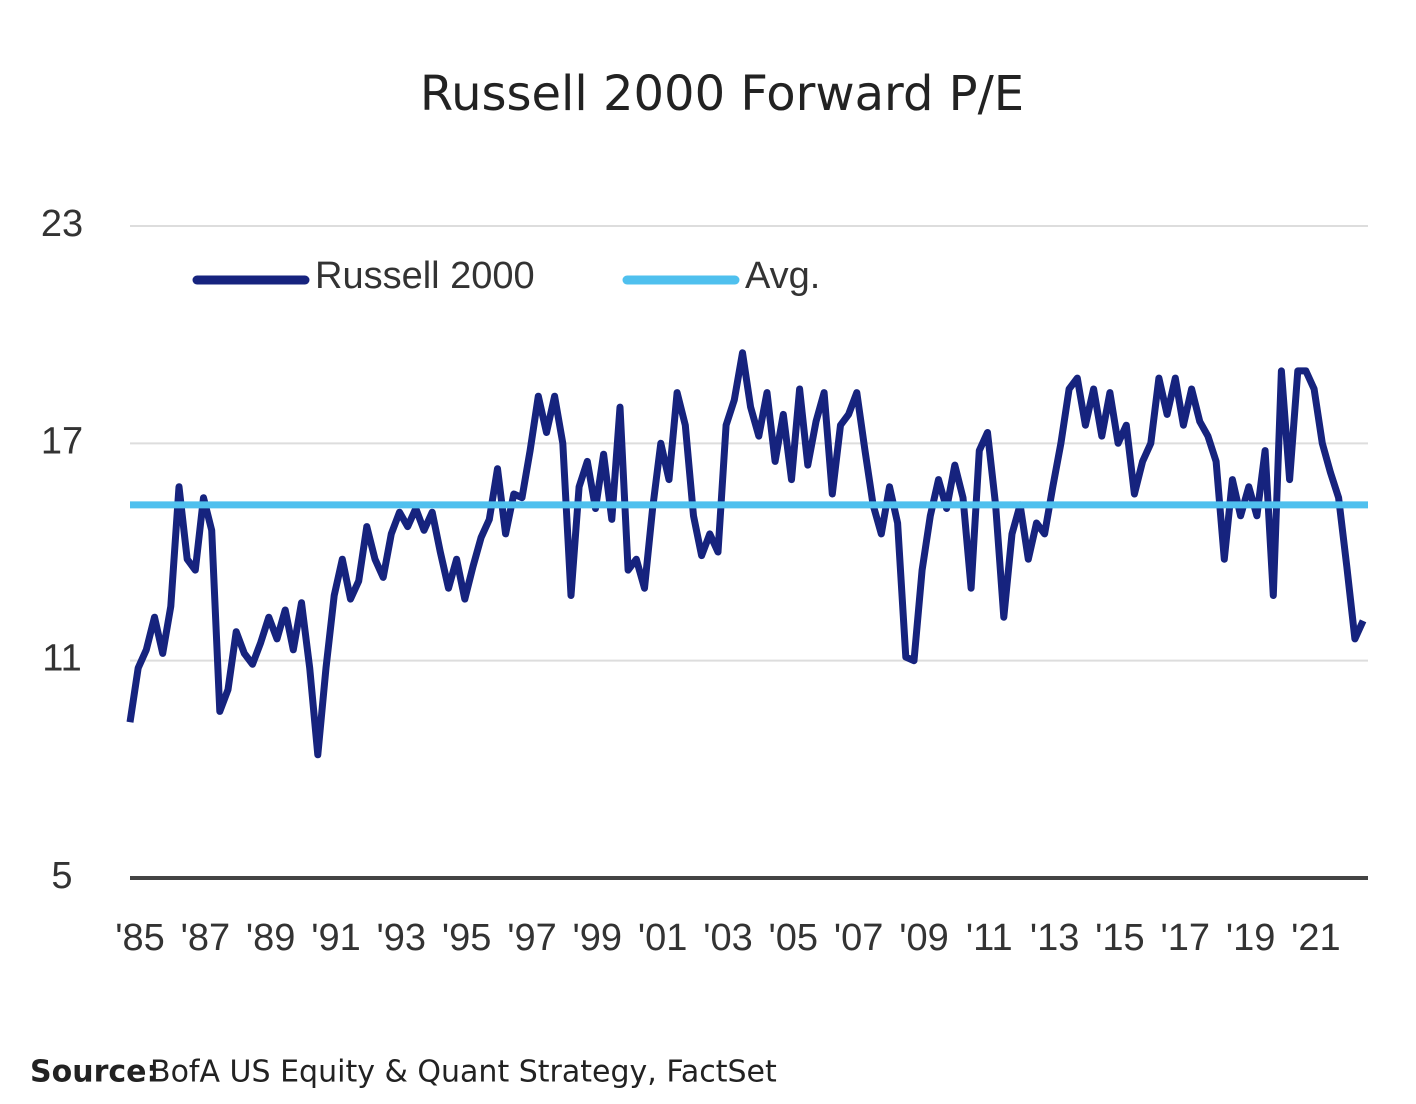  I want to click on y-tick-label: 11, so click(61, 659).